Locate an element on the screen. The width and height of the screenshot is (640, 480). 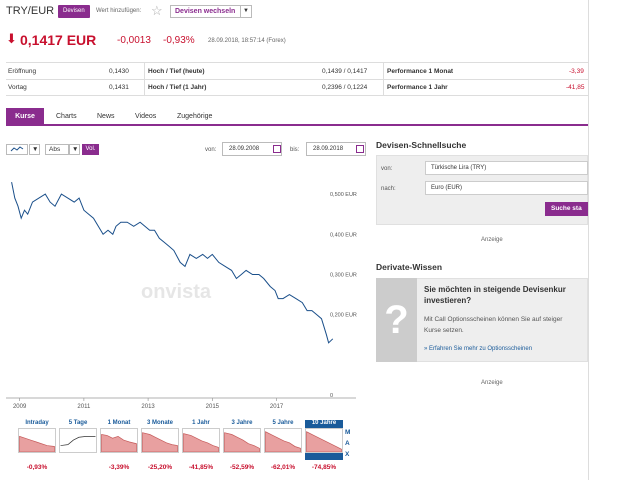
max-label-x: X is located at coordinates (347, 454).